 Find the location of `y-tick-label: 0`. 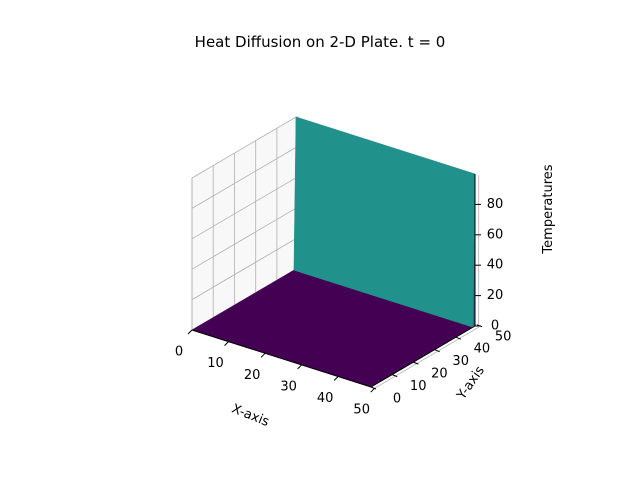

y-tick-label: 0 is located at coordinates (397, 399).